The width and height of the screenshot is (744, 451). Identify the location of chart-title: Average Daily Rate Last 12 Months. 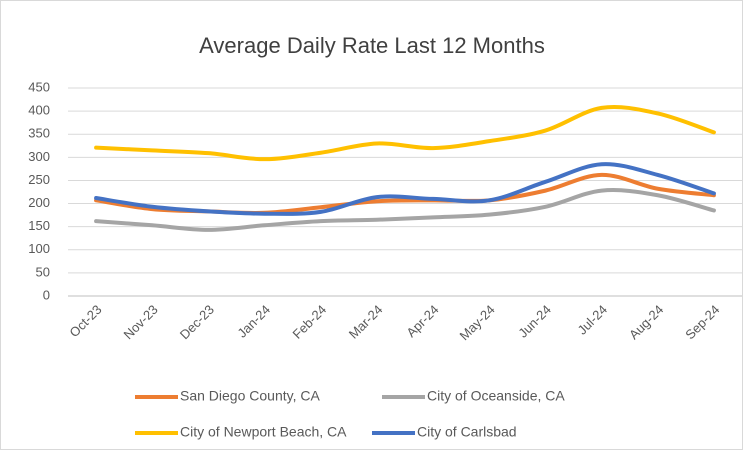
(372, 45).